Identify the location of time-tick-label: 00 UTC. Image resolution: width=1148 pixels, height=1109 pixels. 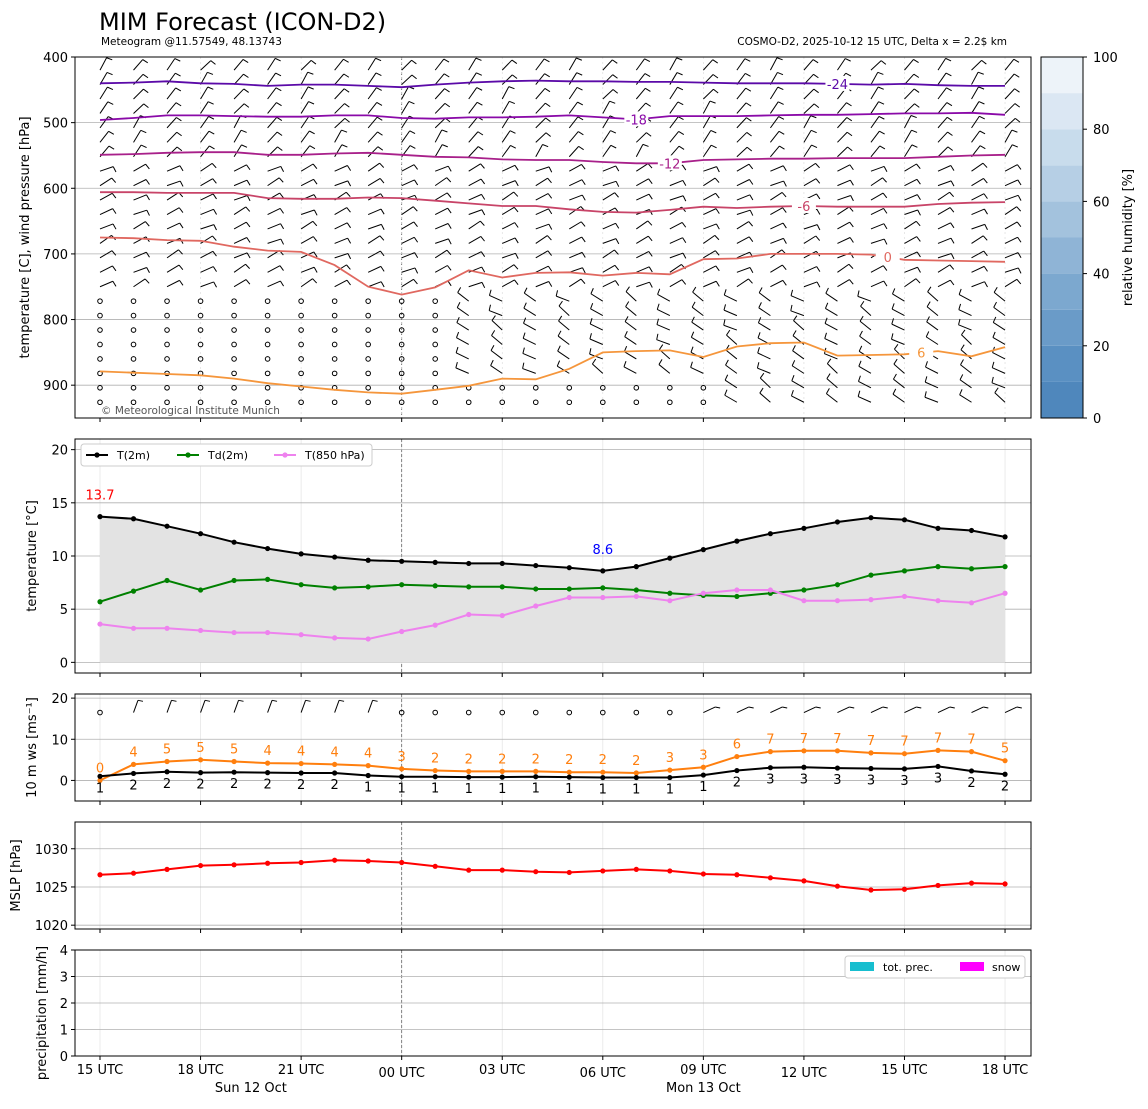
(401, 1073).